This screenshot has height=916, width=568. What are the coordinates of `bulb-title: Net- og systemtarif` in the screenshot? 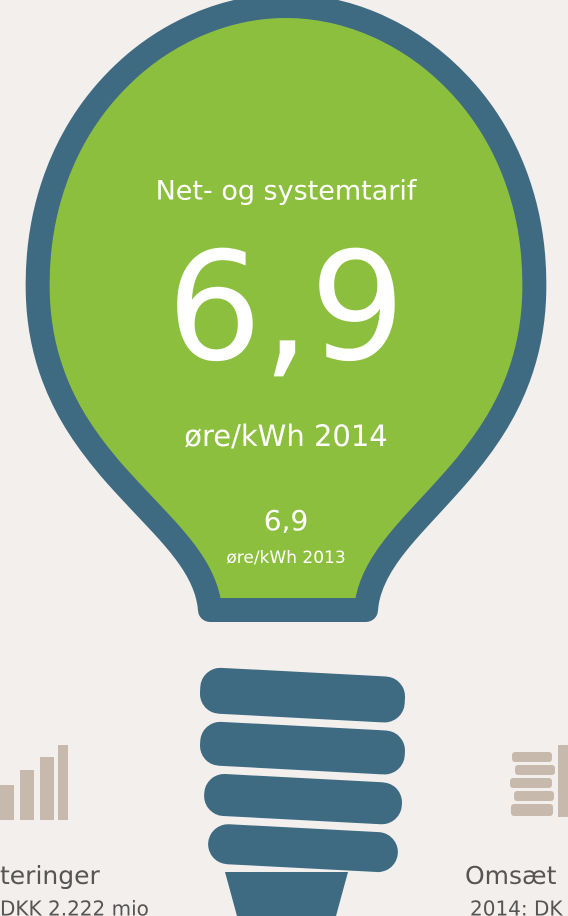 It's located at (287, 191).